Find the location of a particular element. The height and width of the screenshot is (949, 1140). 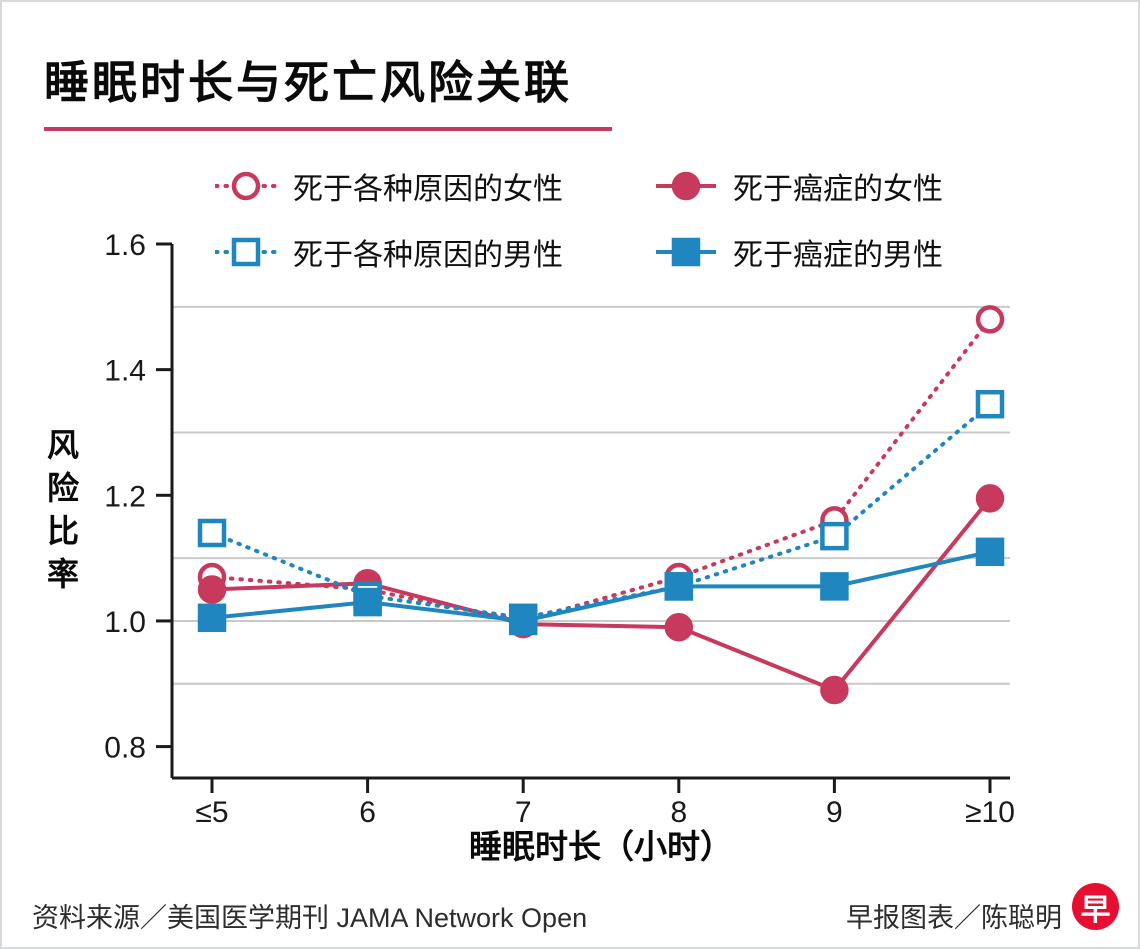

legend-item-0: 死于各种原因的女性 is located at coordinates (435, 186).